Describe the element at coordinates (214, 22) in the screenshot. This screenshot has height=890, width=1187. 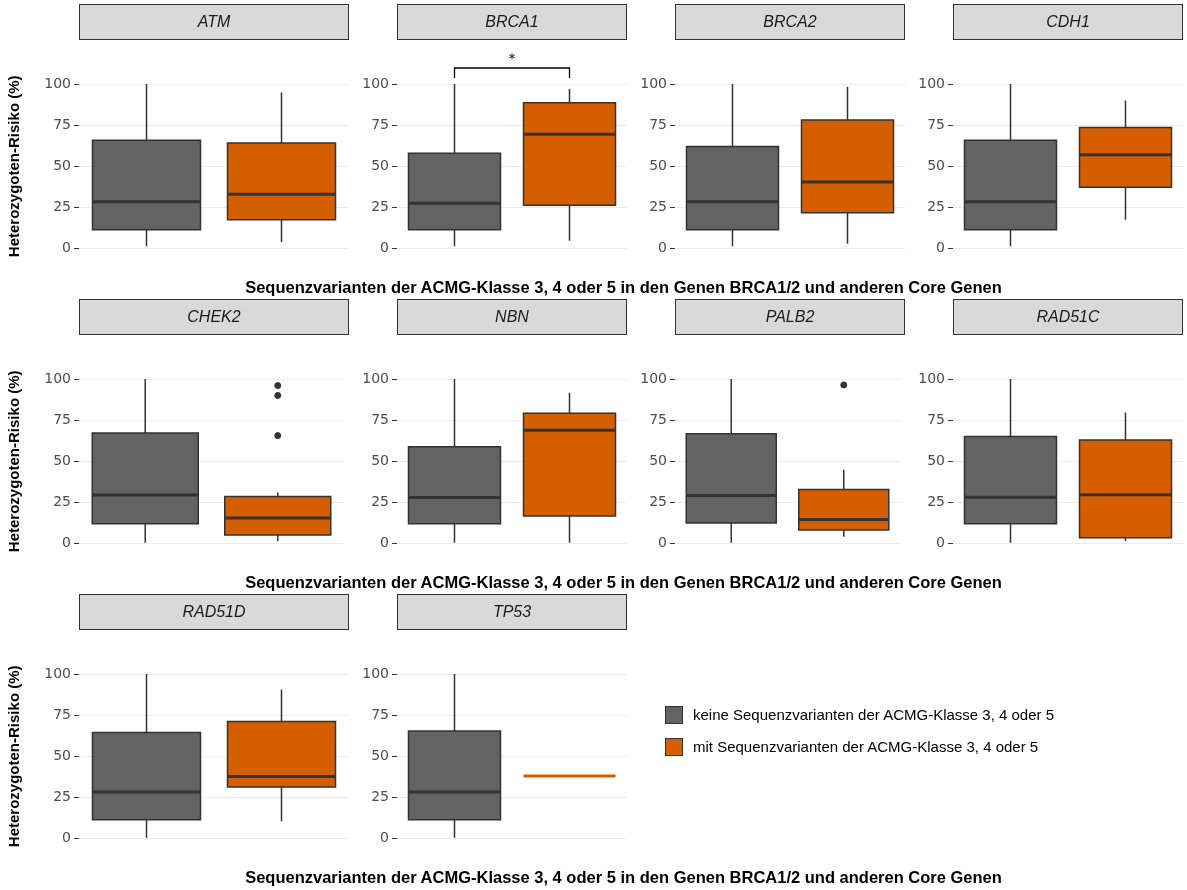
I see `chart-title: ATM` at that location.